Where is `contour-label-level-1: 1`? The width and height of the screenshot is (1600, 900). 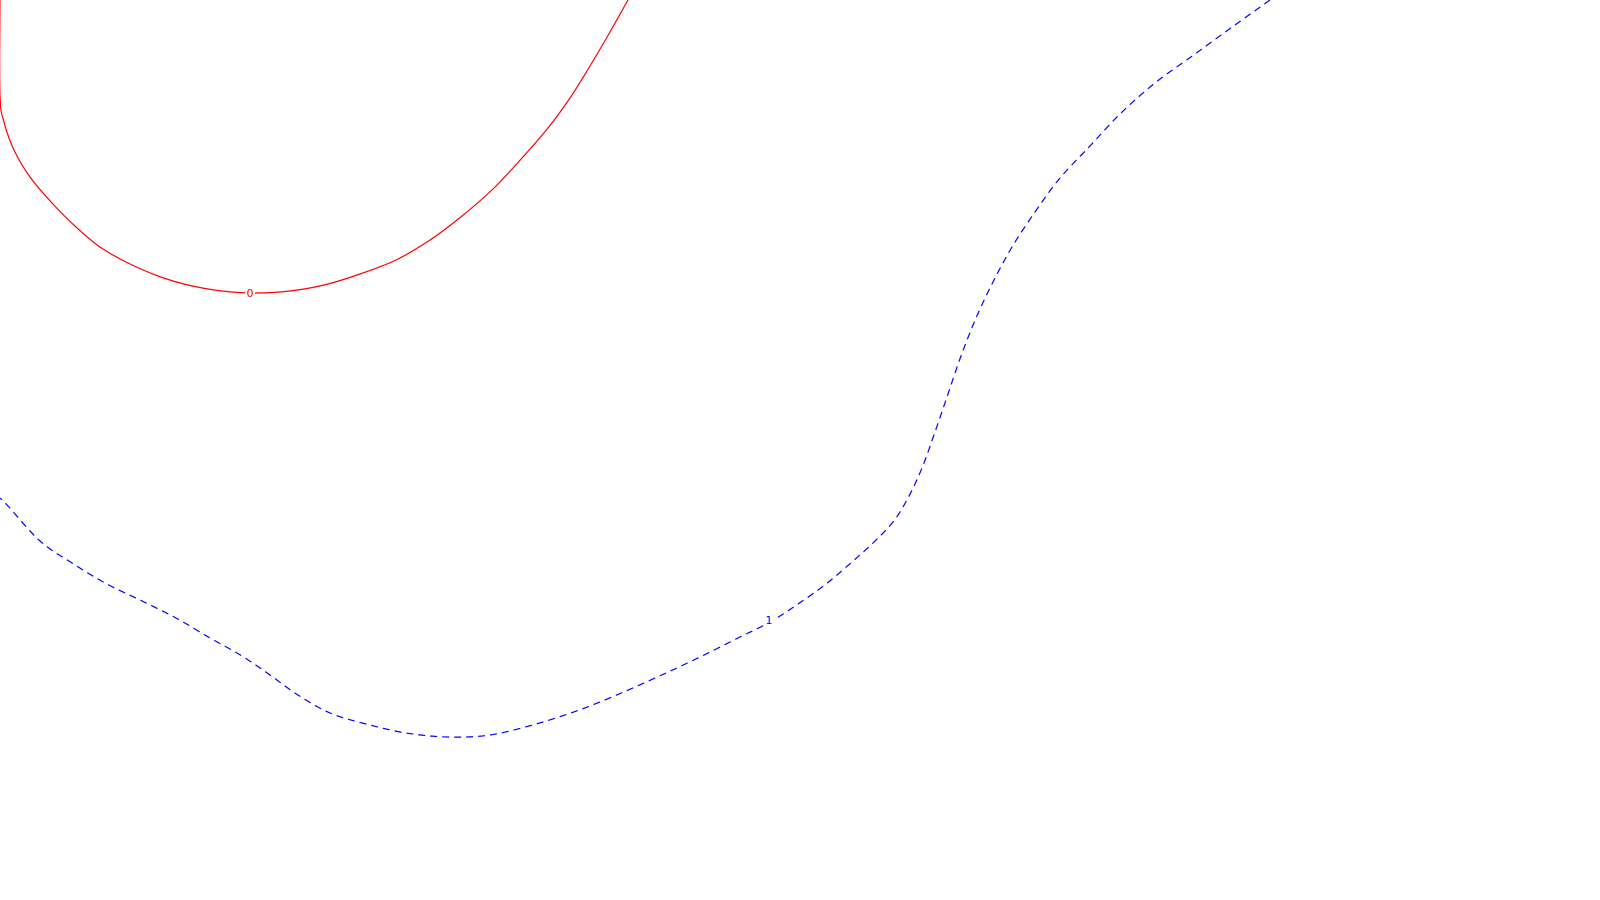 contour-label-level-1: 1 is located at coordinates (769, 620).